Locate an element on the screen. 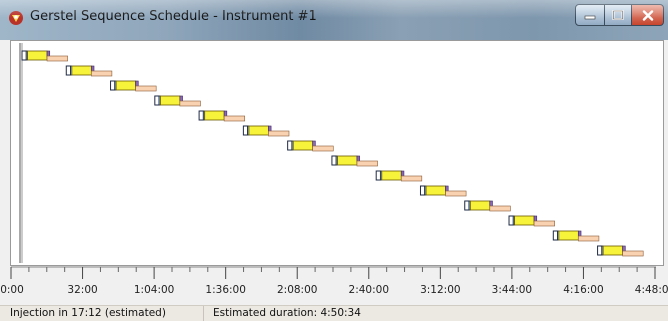 The width and height of the screenshot is (668, 321). minimize-button is located at coordinates (590, 15).